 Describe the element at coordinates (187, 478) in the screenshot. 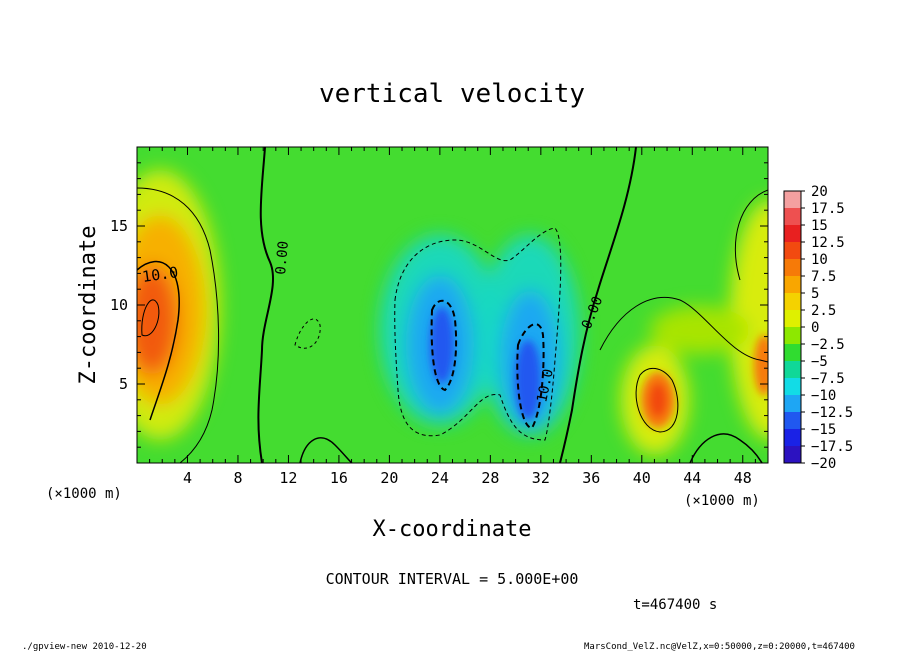

I see `x-tick-label: 4` at that location.